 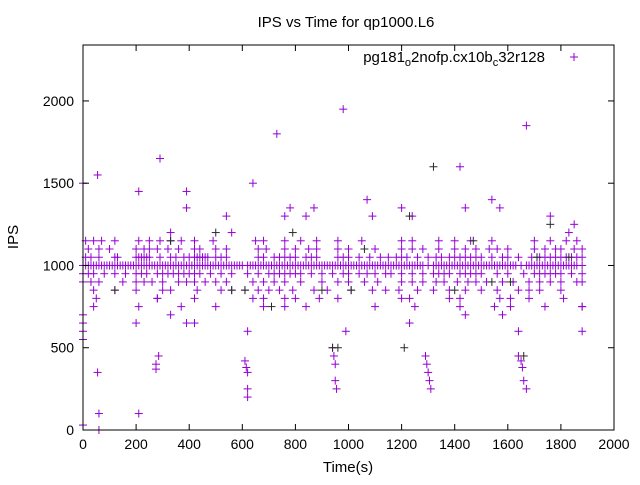 What do you see at coordinates (574, 57) in the screenshot?
I see `legend-marker` at bounding box center [574, 57].